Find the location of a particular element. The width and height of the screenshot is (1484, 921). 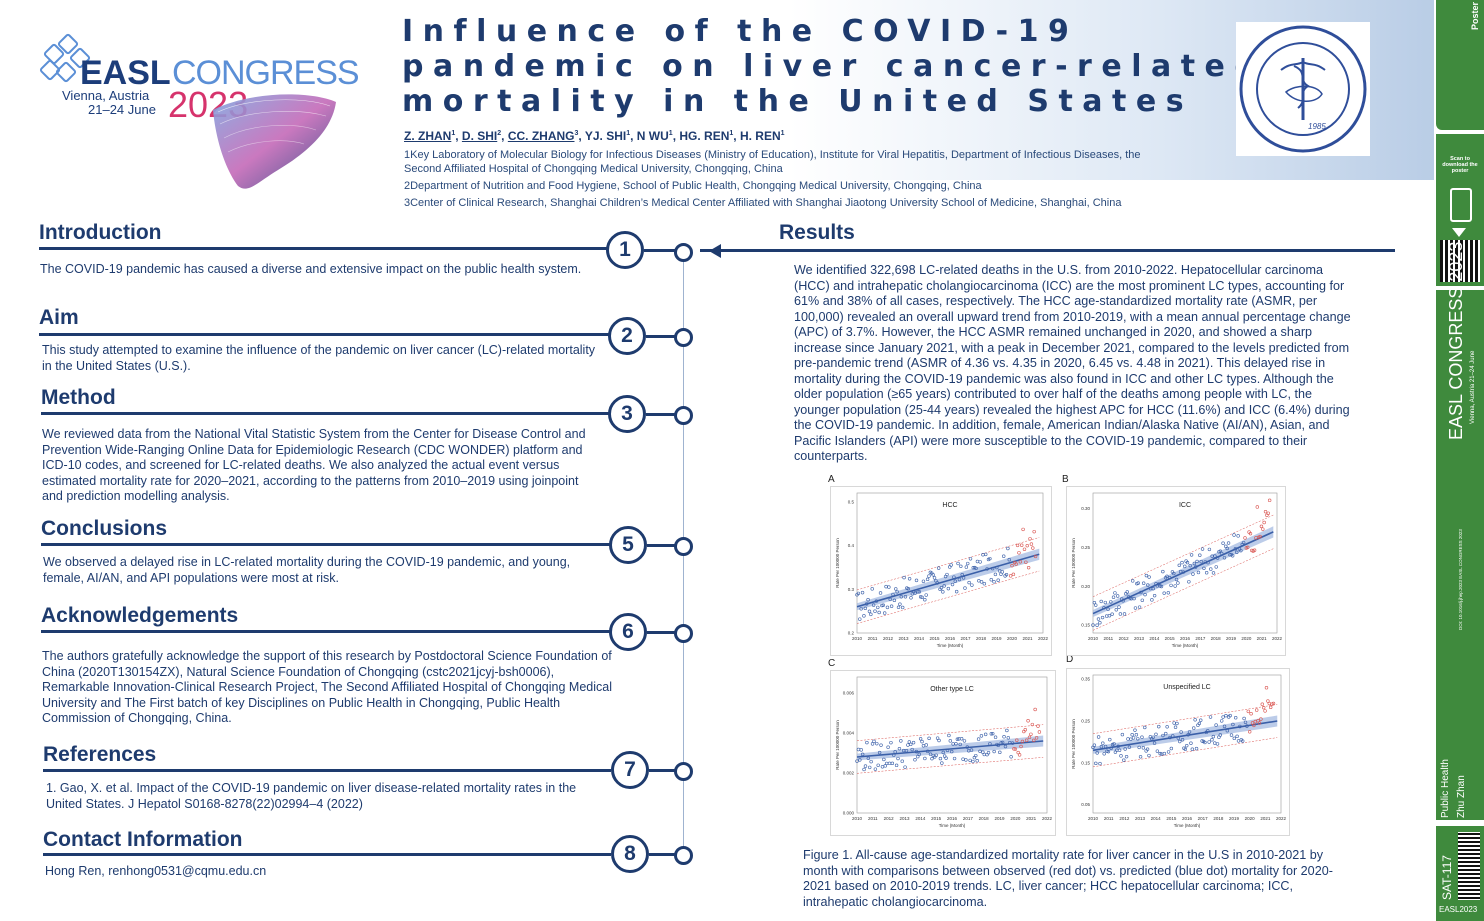

university-seal: 1985 is located at coordinates (1303, 89).